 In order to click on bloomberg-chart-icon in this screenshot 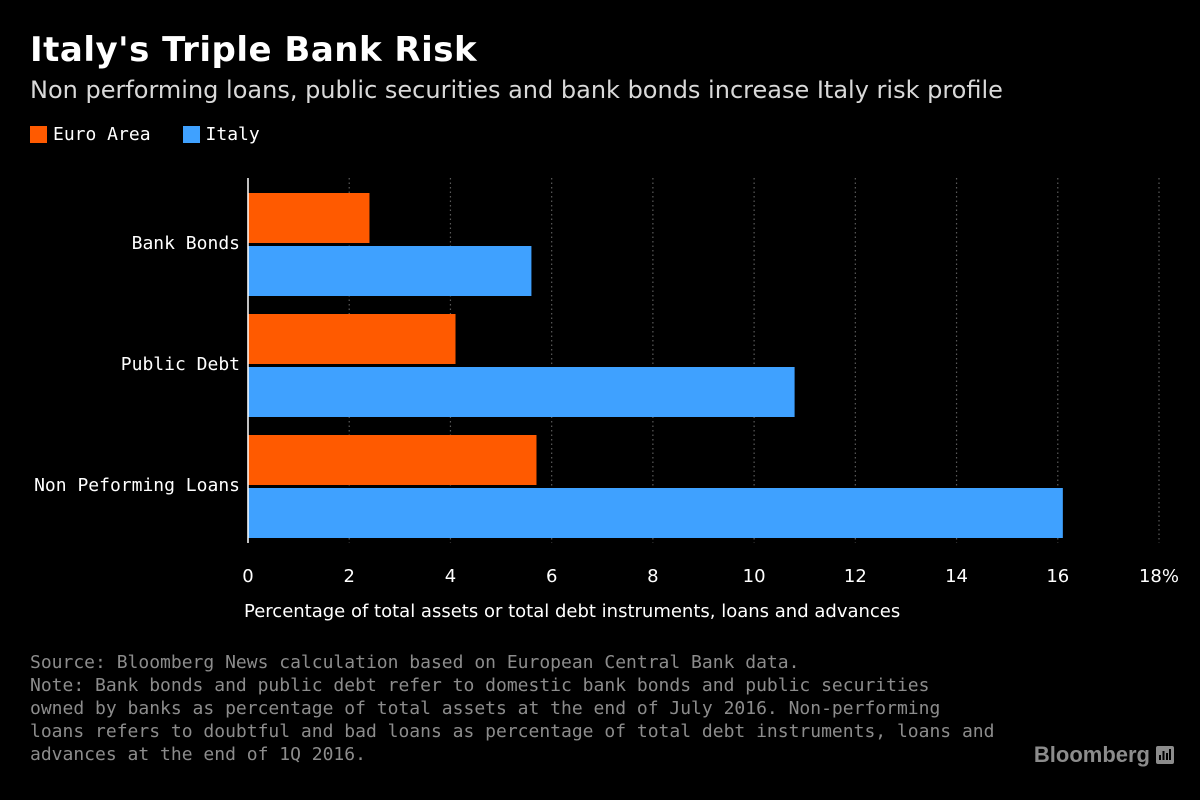, I will do `click(1165, 755)`.